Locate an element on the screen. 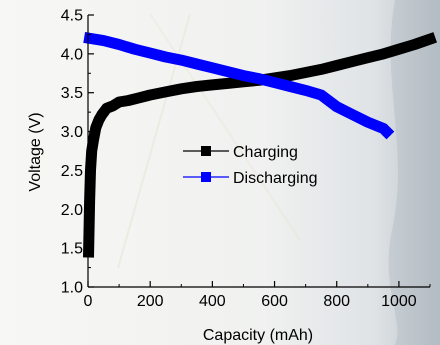  legend: Charging Discharging is located at coordinates (250, 165).